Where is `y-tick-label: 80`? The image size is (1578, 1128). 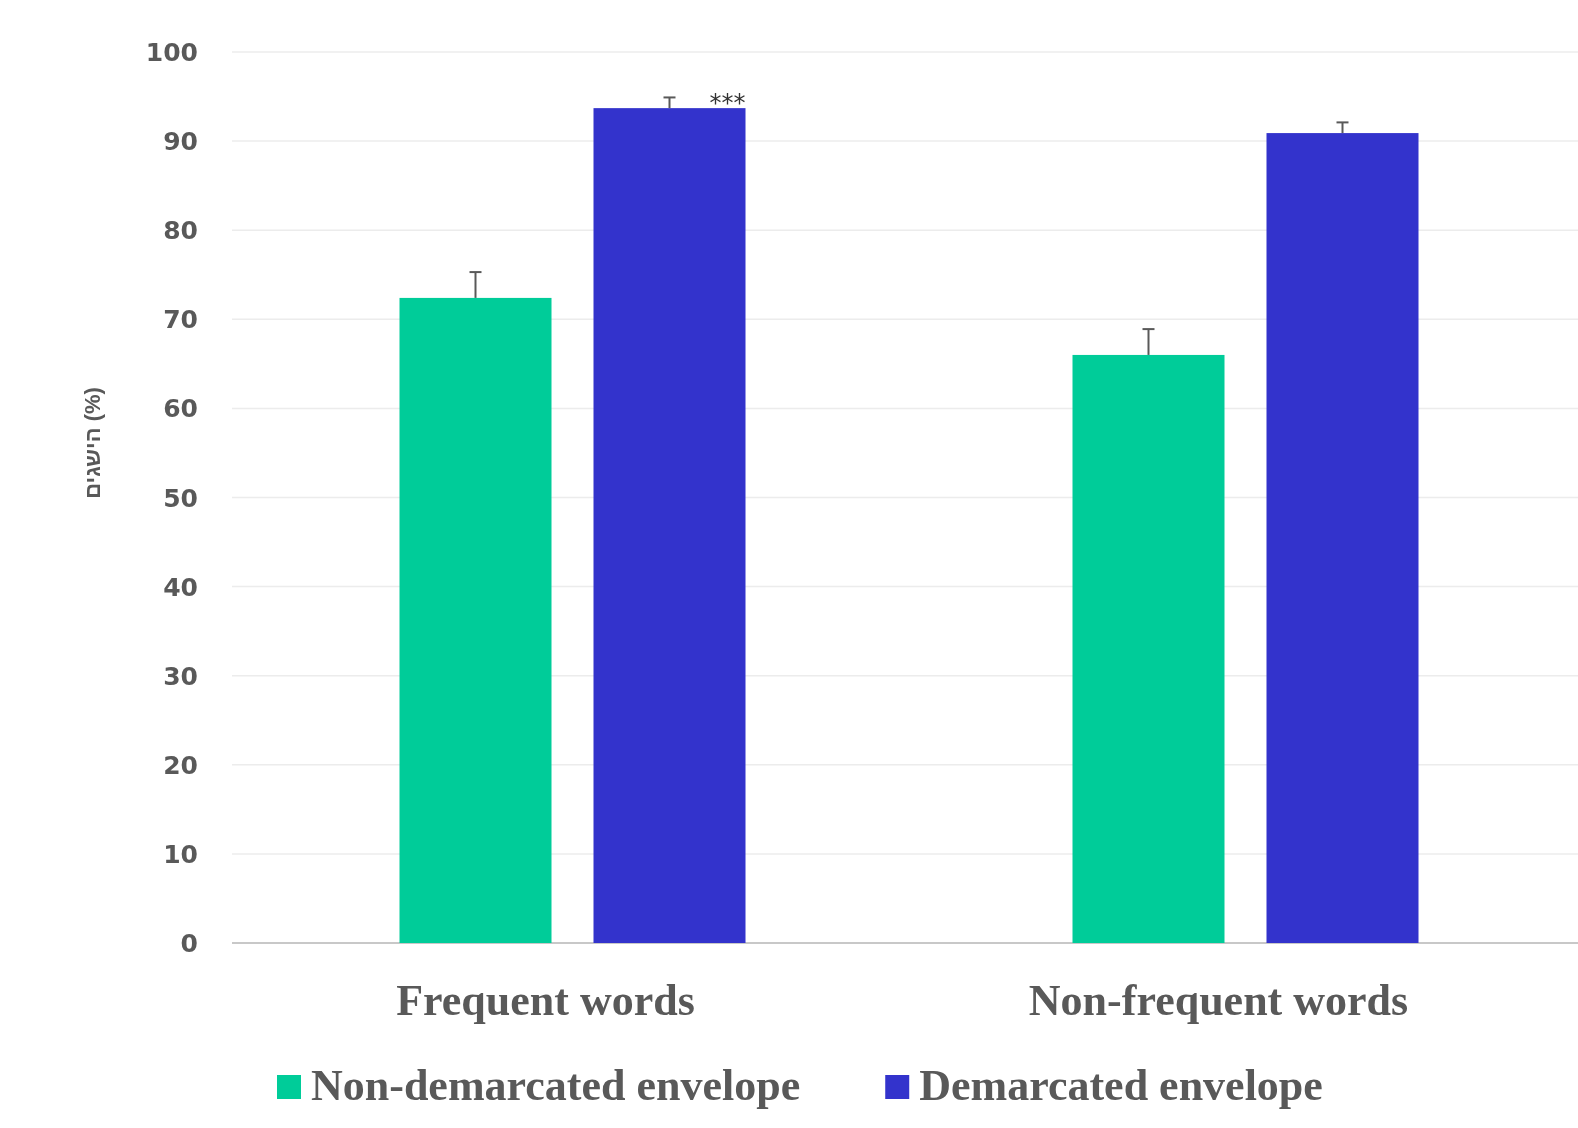 y-tick-label: 80 is located at coordinates (180, 231).